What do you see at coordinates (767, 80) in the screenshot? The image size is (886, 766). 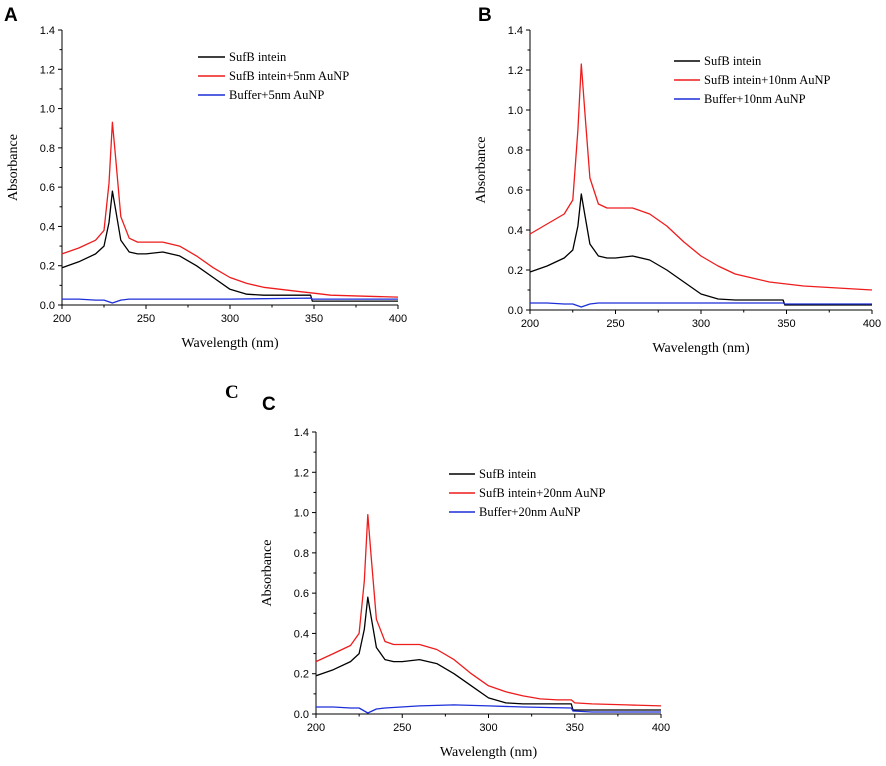 I see `legend-label: SufB intein+10nm AuNP` at bounding box center [767, 80].